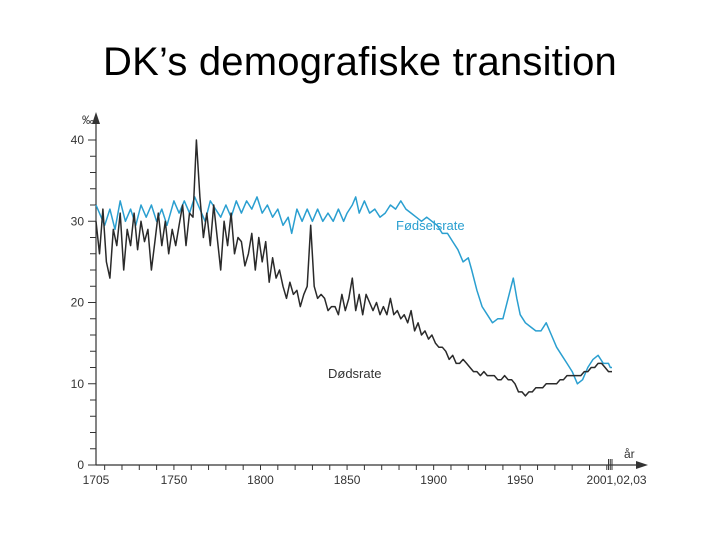  I want to click on x-tick-label: 1705, so click(96, 480).